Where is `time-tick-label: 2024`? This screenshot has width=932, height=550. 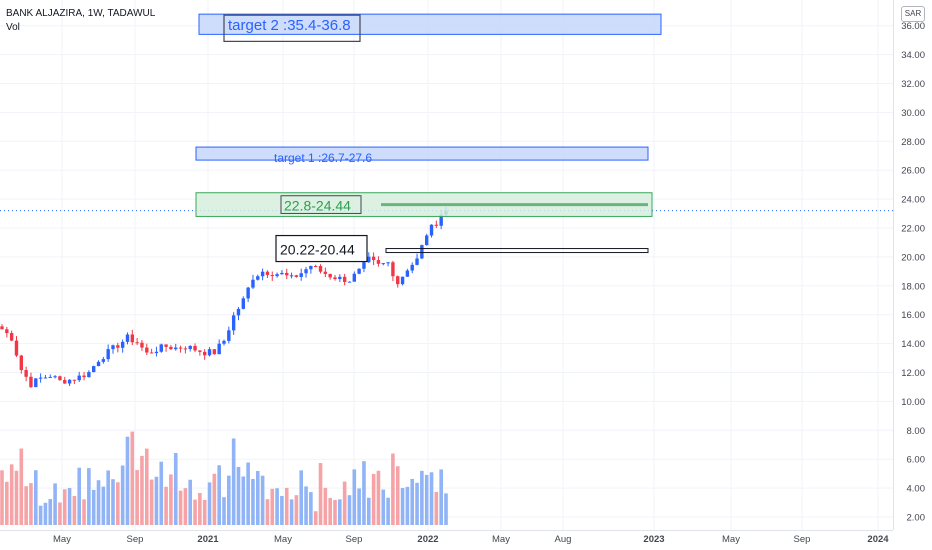
time-tick-label: 2024 is located at coordinates (878, 539).